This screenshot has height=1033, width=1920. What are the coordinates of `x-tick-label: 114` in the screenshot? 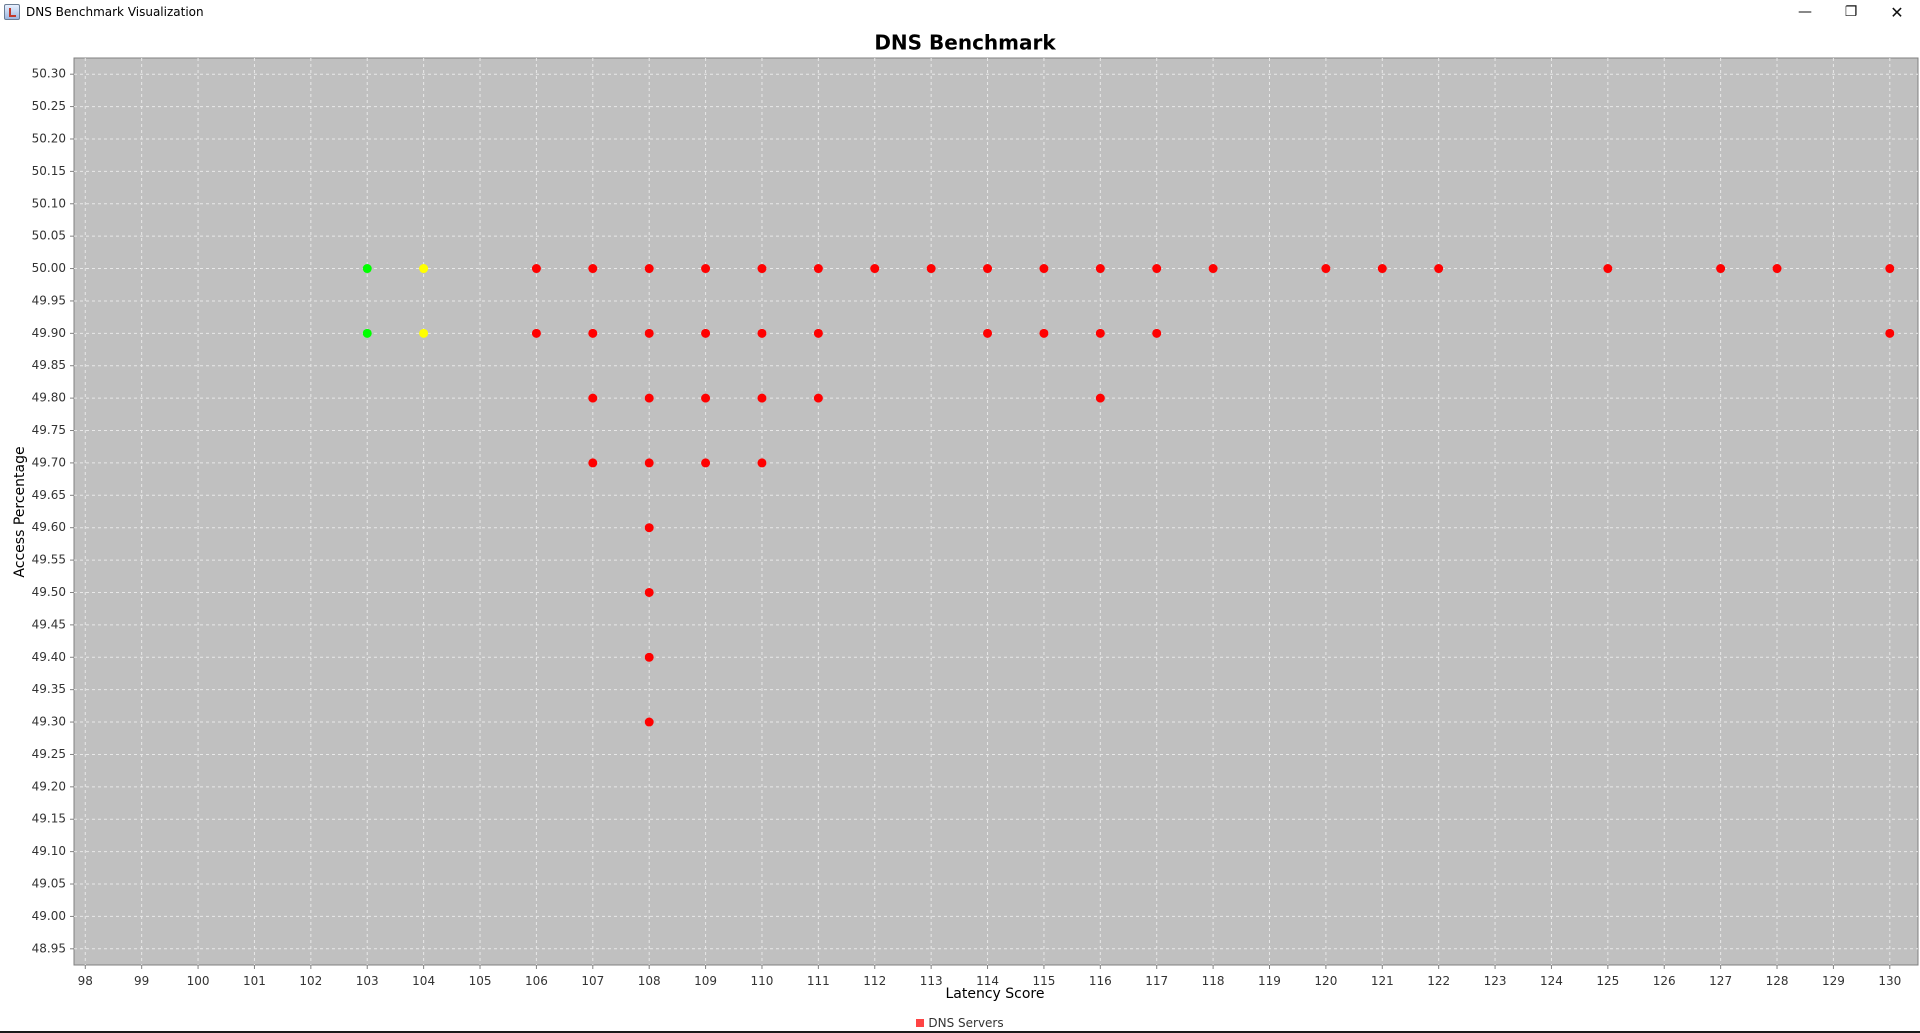 It's located at (987, 981).